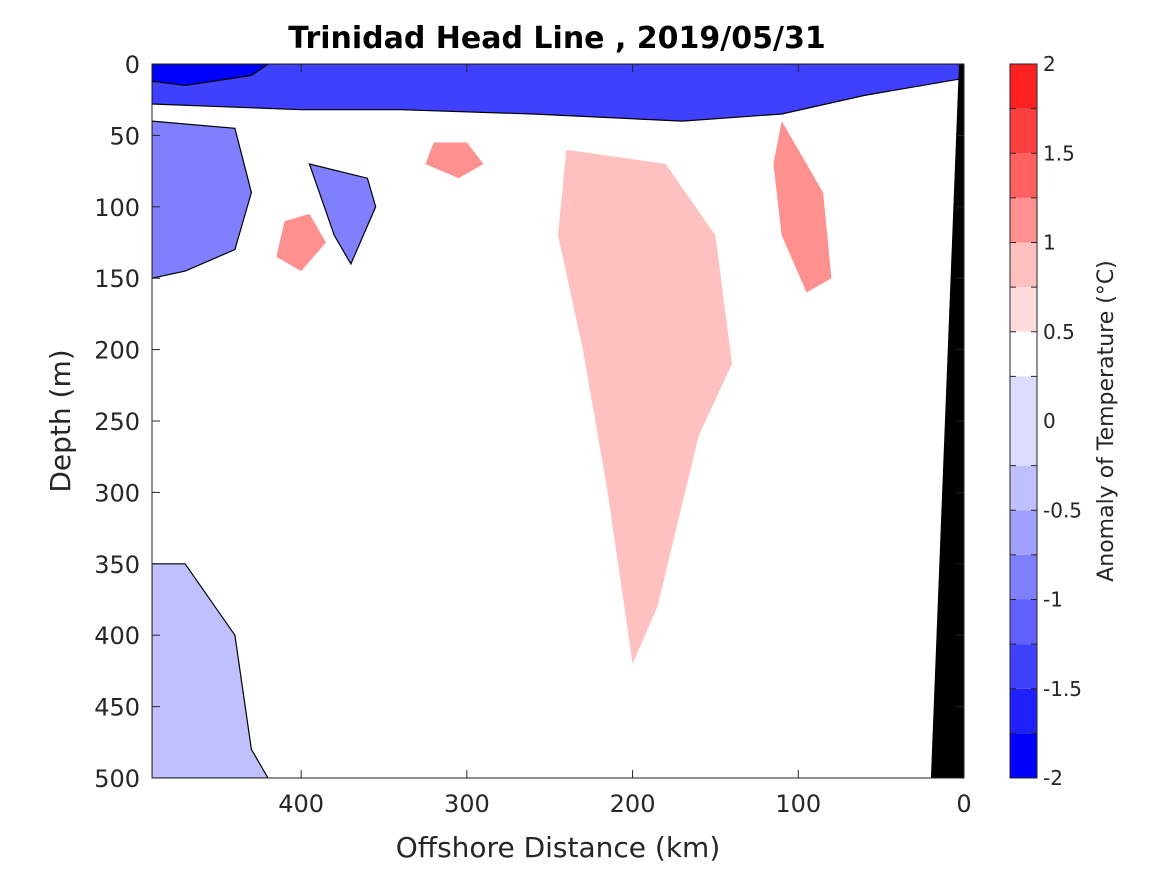 This screenshot has width=1167, height=875. Describe the element at coordinates (1059, 153) in the screenshot. I see `colorbar-tick-label: 1.5` at that location.